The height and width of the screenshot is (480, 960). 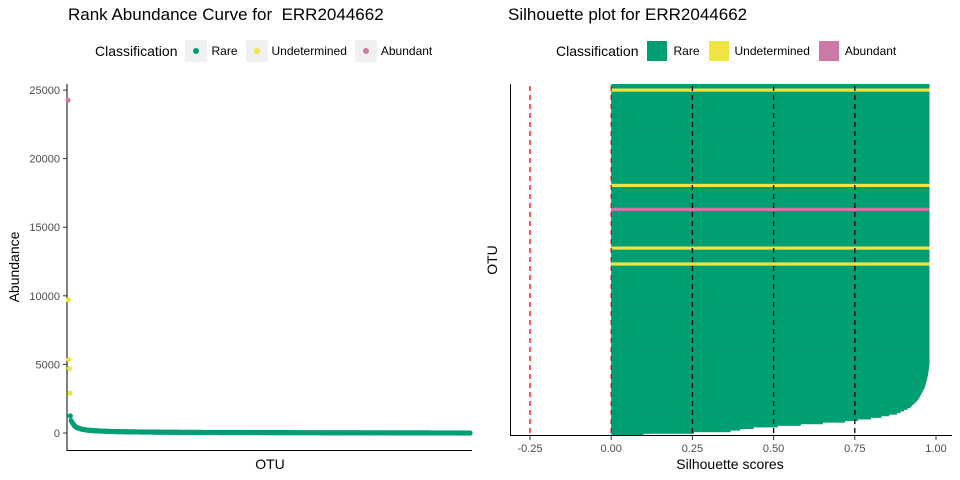 I want to click on legend-label-rare: Rare, so click(x=224, y=51).